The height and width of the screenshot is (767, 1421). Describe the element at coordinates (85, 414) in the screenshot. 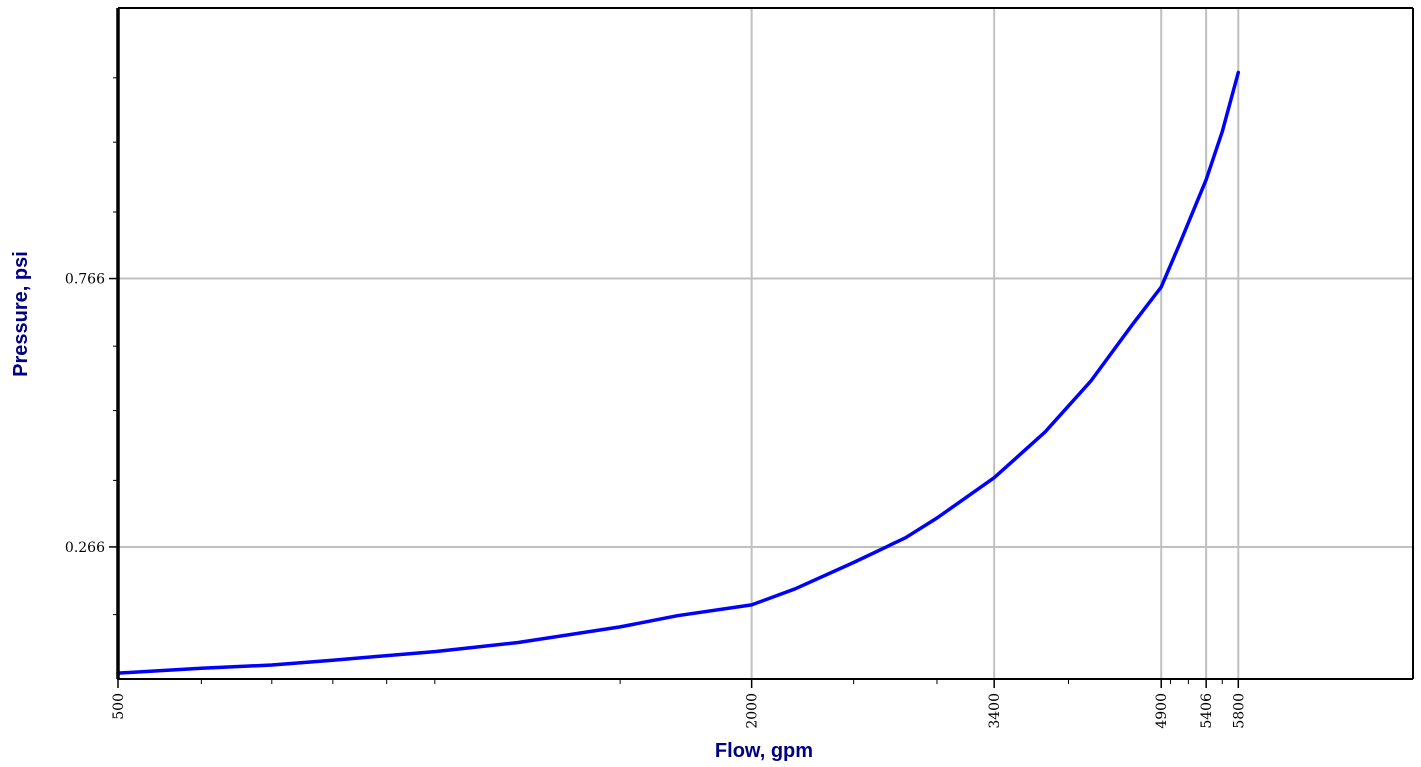

I see `y-tick-labels: 0.266 0.766` at that location.